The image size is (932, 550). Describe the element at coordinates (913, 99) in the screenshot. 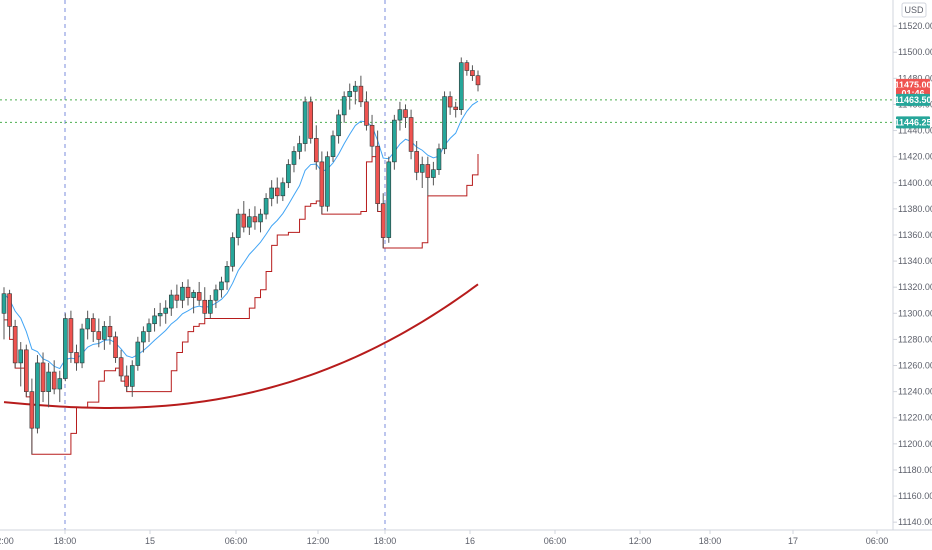

I see `price-tag: 11463.50` at that location.